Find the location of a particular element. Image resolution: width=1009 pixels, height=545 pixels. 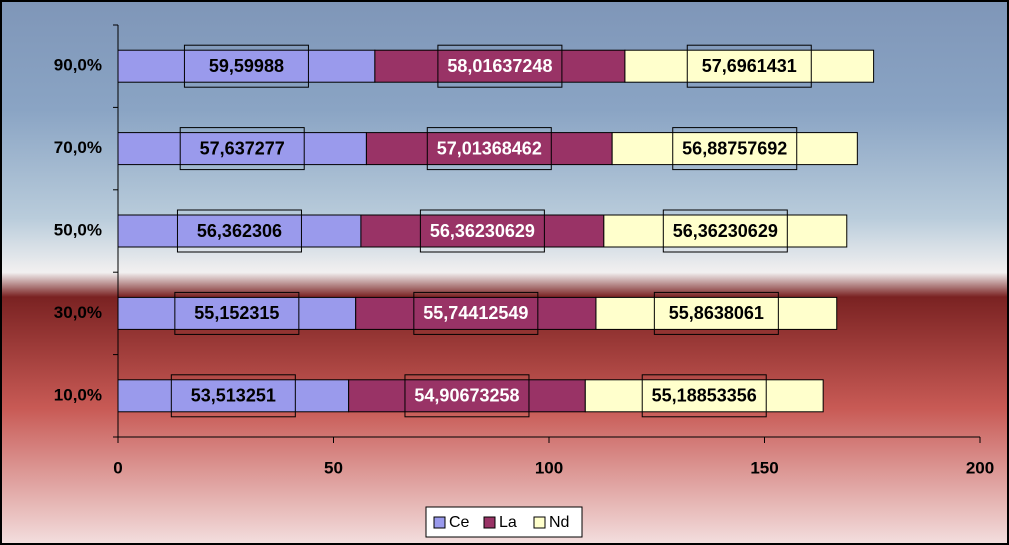

data-label: 55,74412549 is located at coordinates (475, 313).